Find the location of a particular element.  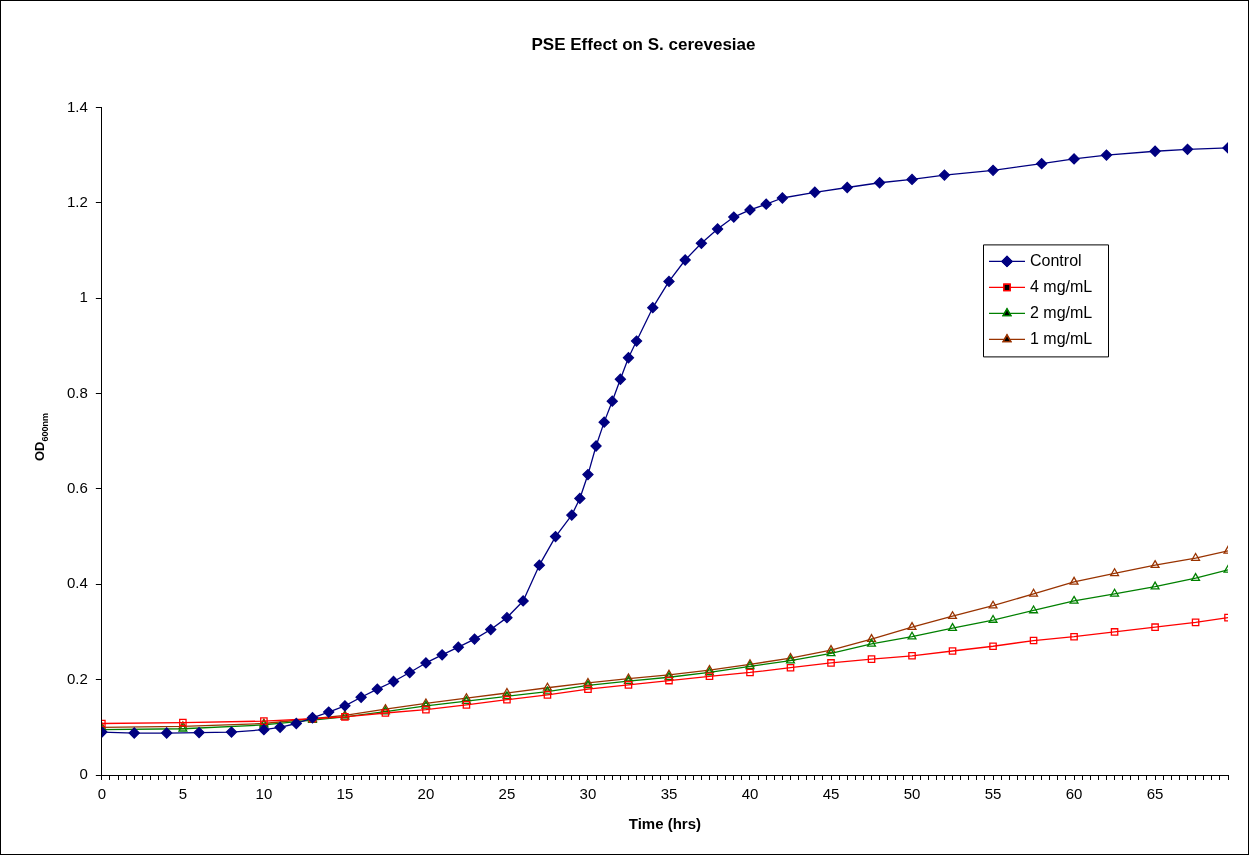

x-tick-label: 50 is located at coordinates (912, 794).